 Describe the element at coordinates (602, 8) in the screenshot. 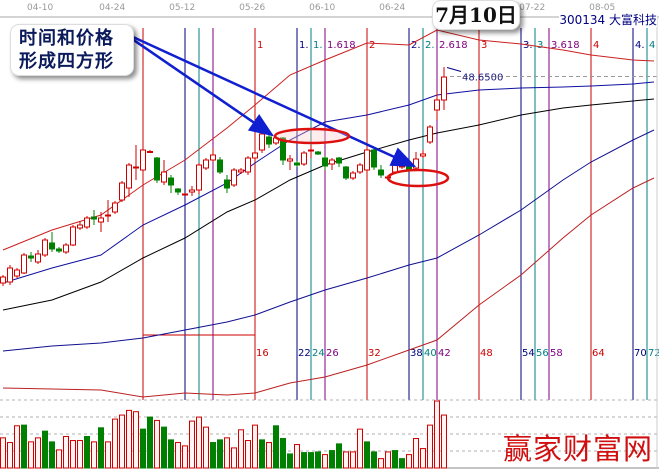

I see `date-tick-label: 08-05` at that location.